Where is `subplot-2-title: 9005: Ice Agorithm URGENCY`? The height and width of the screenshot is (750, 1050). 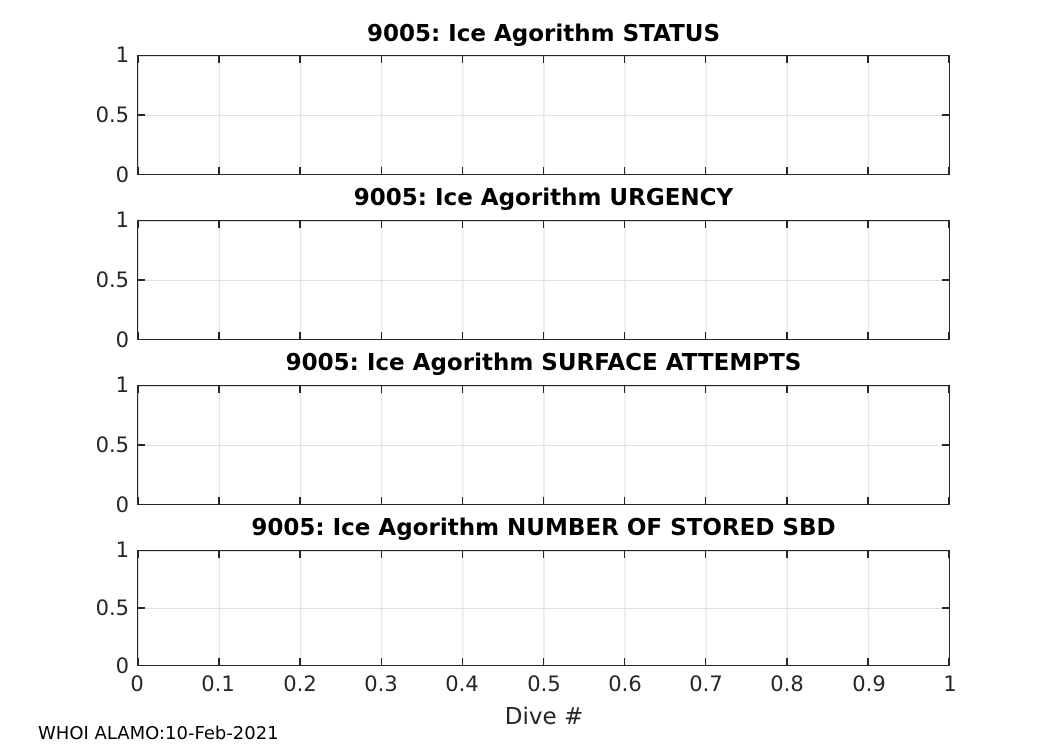
subplot-2-title: 9005: Ice Agorithm URGENCY is located at coordinates (543, 198).